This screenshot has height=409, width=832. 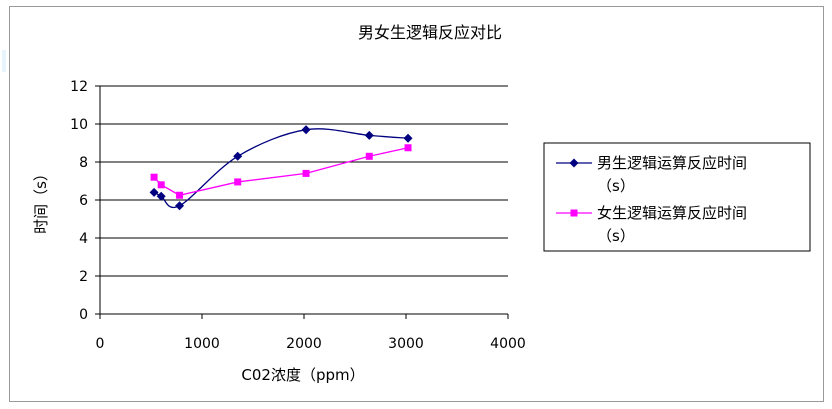 I want to click on x-tick-label-3: 3000, so click(x=406, y=344).